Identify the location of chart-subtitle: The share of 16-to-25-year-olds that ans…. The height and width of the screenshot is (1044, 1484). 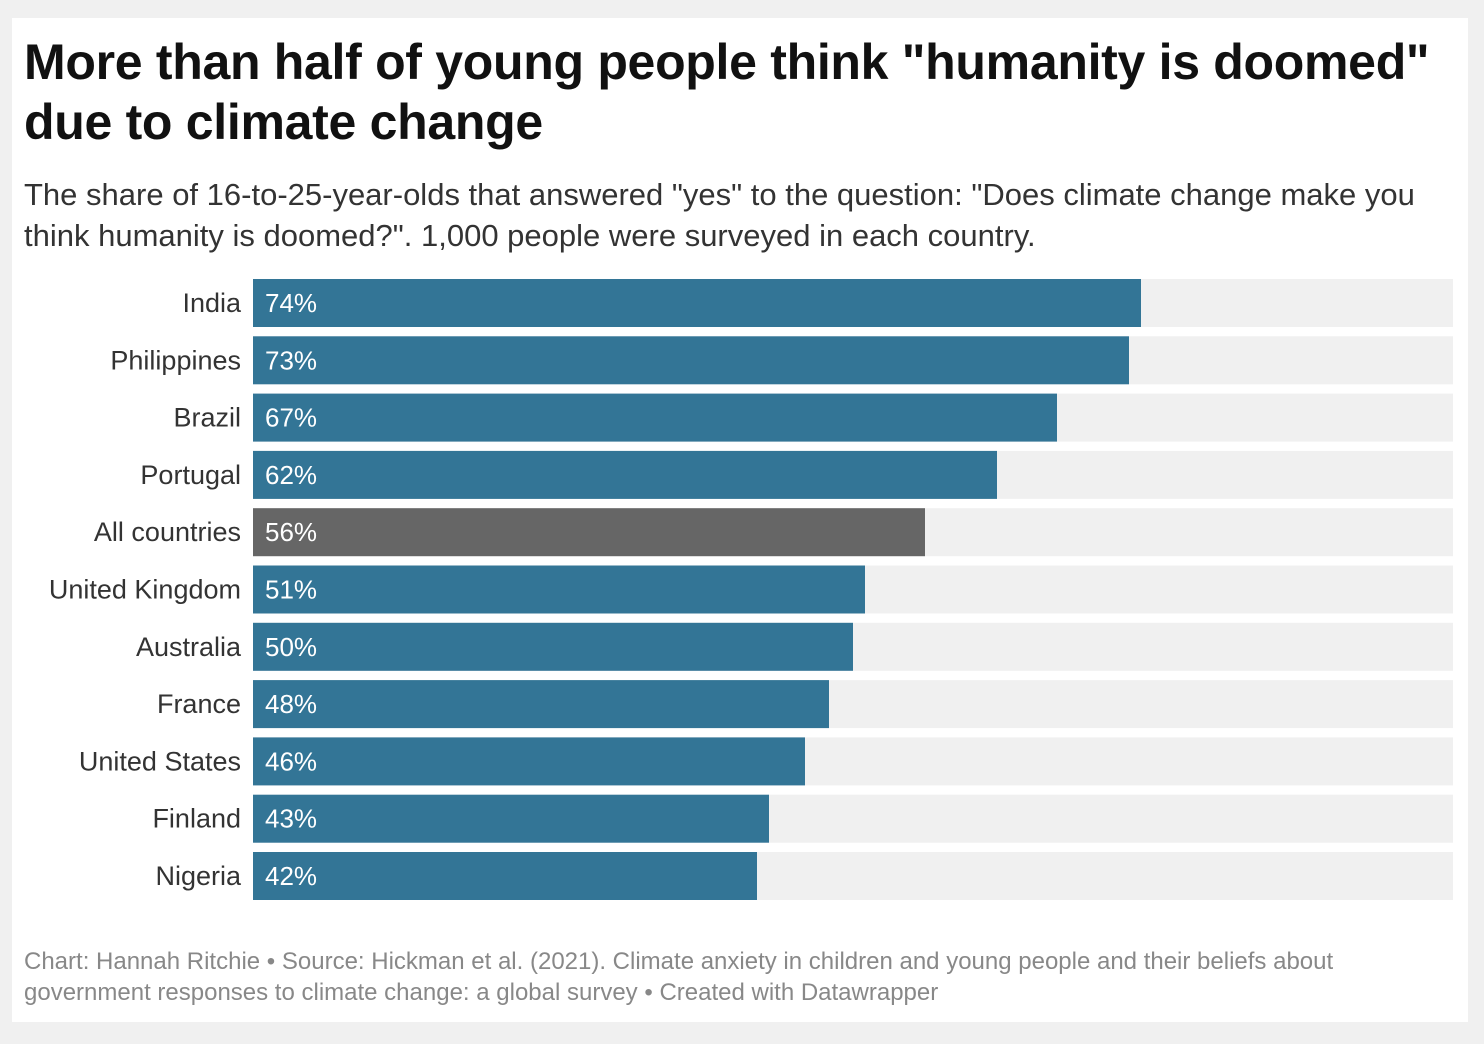
(719, 215).